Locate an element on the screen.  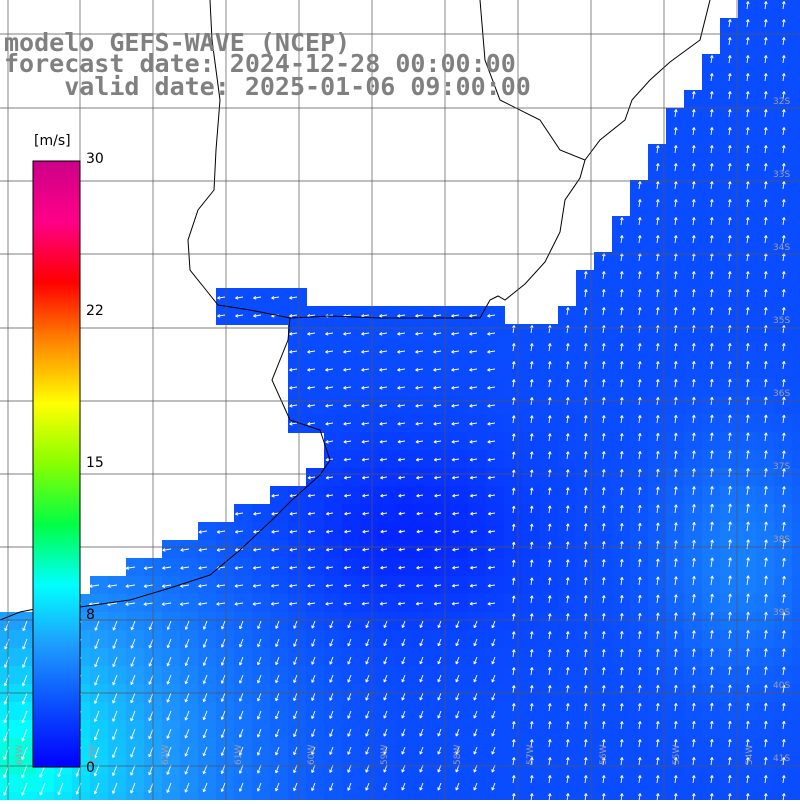
colorbar-tick-15: 15 is located at coordinates (95, 463).